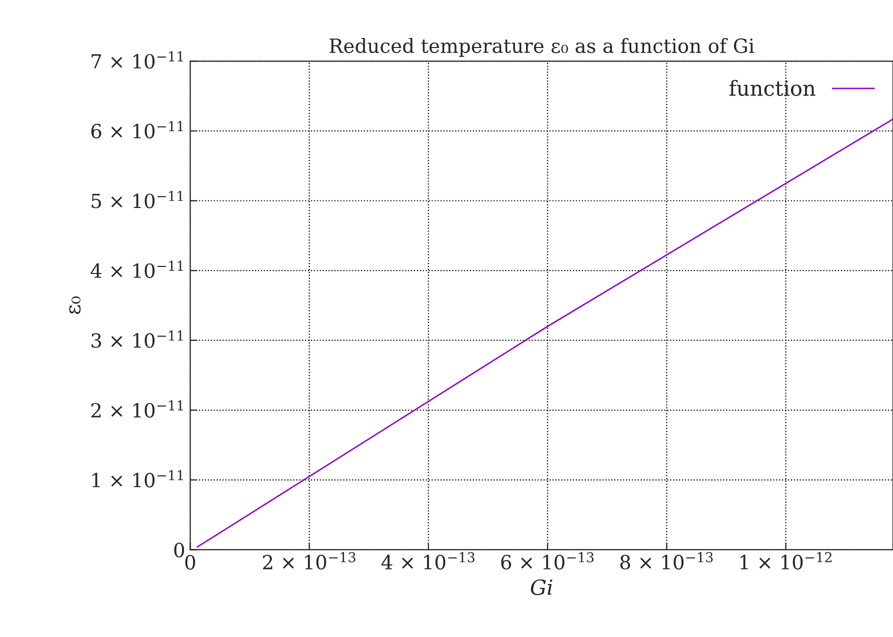 This screenshot has height=637, width=893. Describe the element at coordinates (666, 561) in the screenshot. I see `x-tick-label: 8 × 10$^{−13}$` at that location.